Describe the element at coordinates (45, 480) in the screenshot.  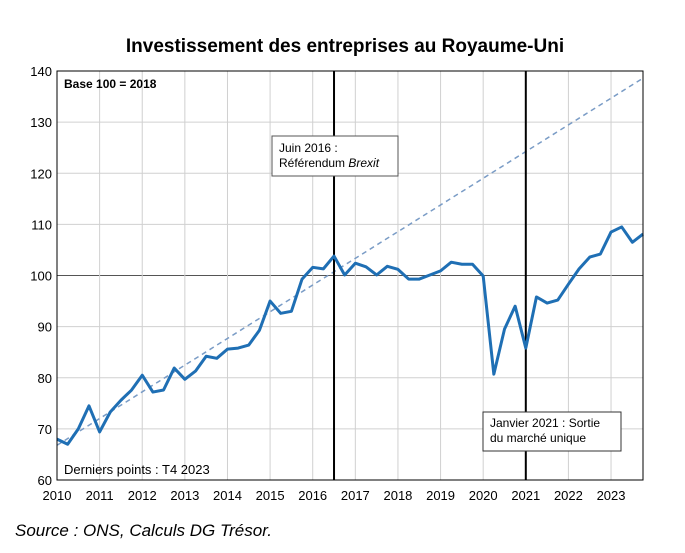
I see `y-tick-label: 60` at that location.